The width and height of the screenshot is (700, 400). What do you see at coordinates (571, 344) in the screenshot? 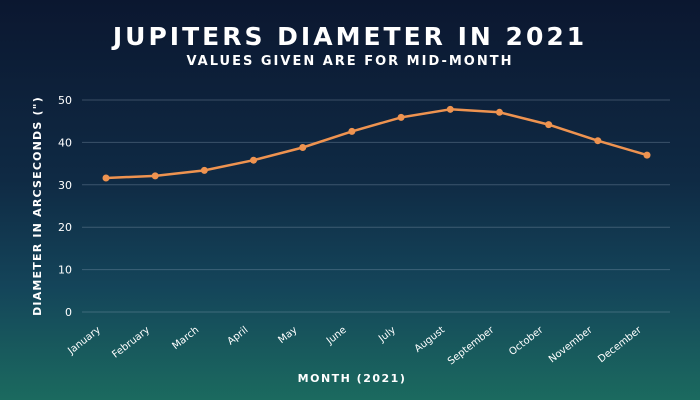
I see `x-tick-label: November` at bounding box center [571, 344].